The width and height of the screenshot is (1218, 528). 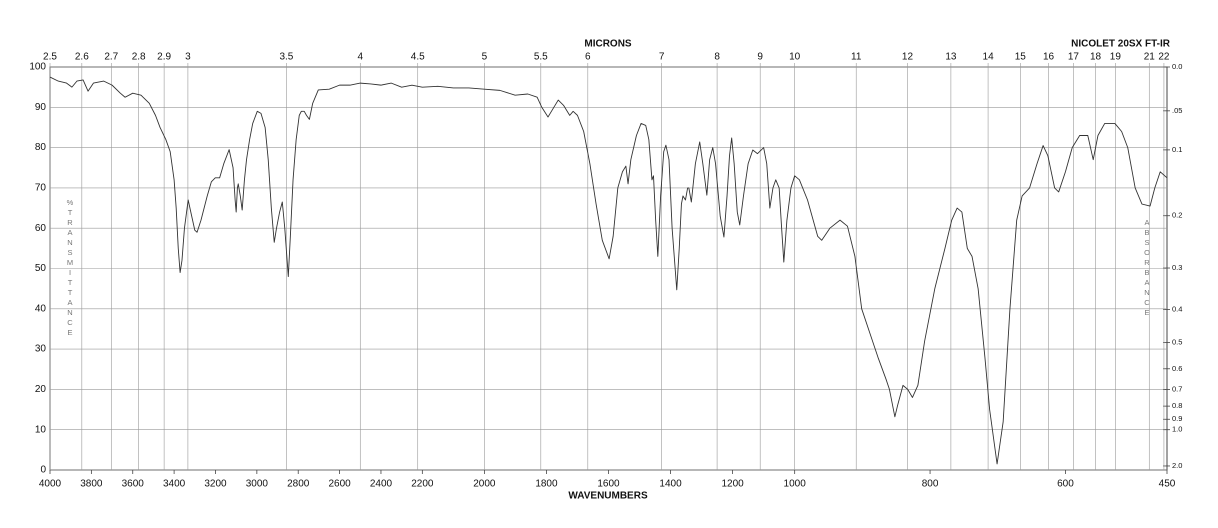 I want to click on x-tick-label: 600, so click(x=1065, y=484).